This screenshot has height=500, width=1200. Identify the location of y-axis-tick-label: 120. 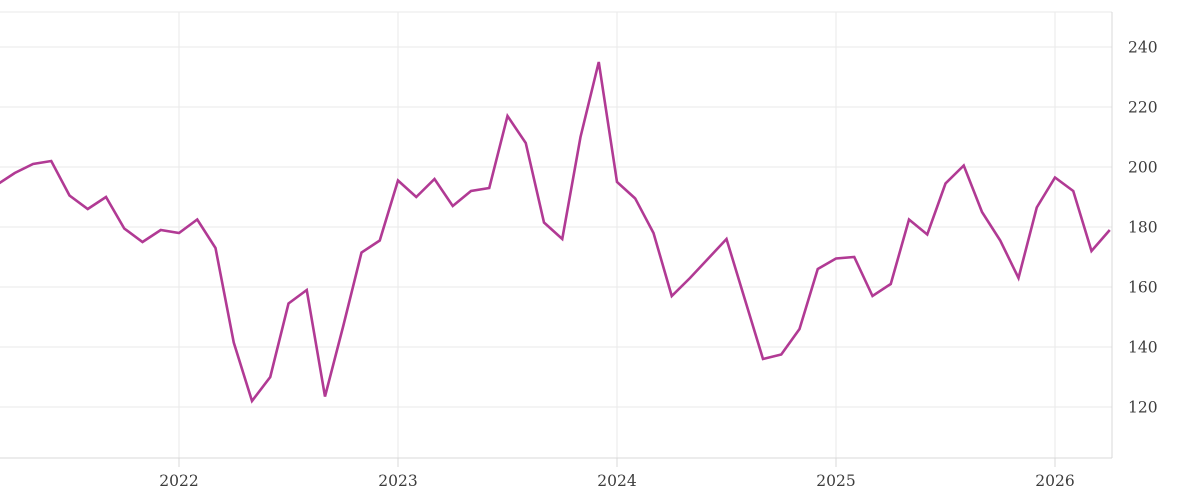
(1143, 408).